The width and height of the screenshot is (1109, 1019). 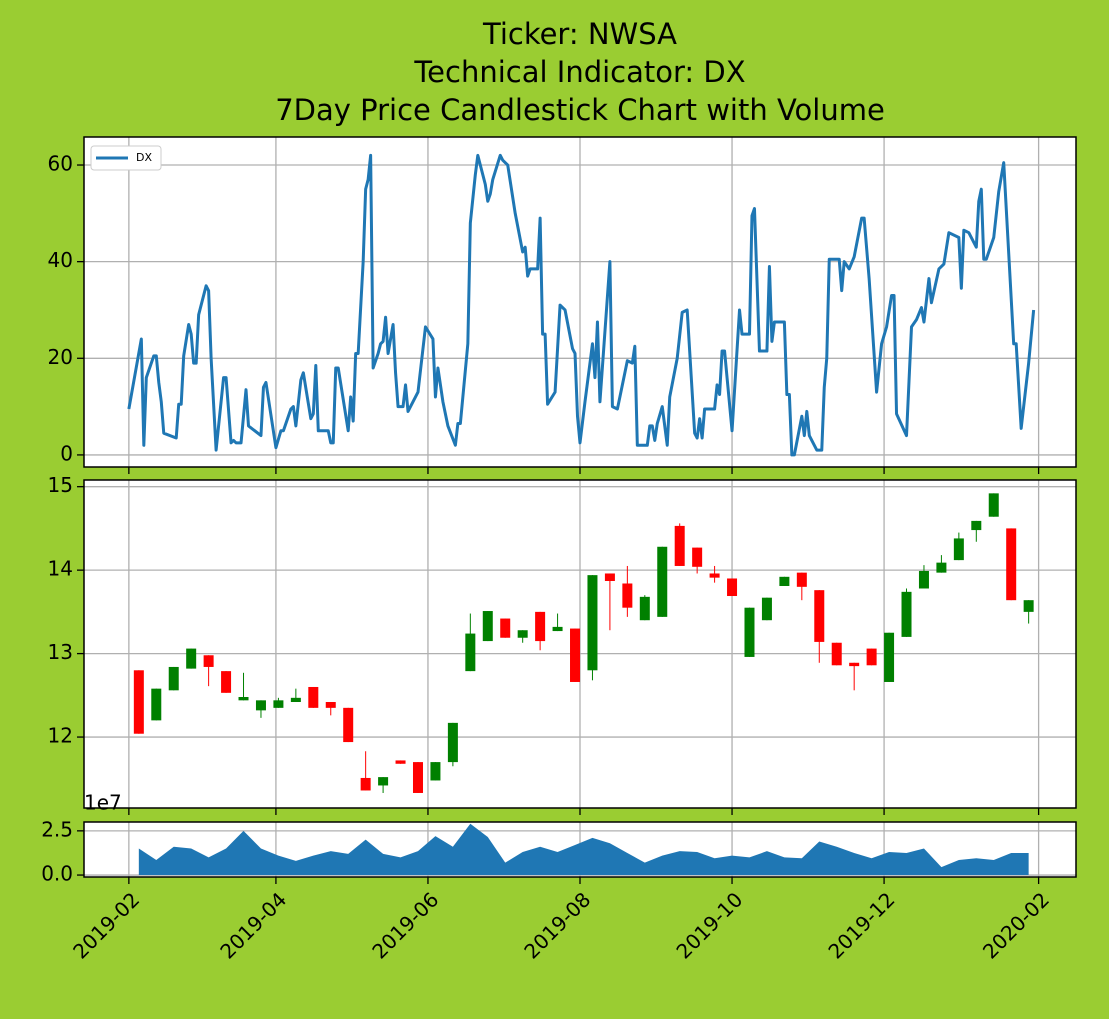 I want to click on title-line: Technical Indicator: DX, so click(x=579, y=72).